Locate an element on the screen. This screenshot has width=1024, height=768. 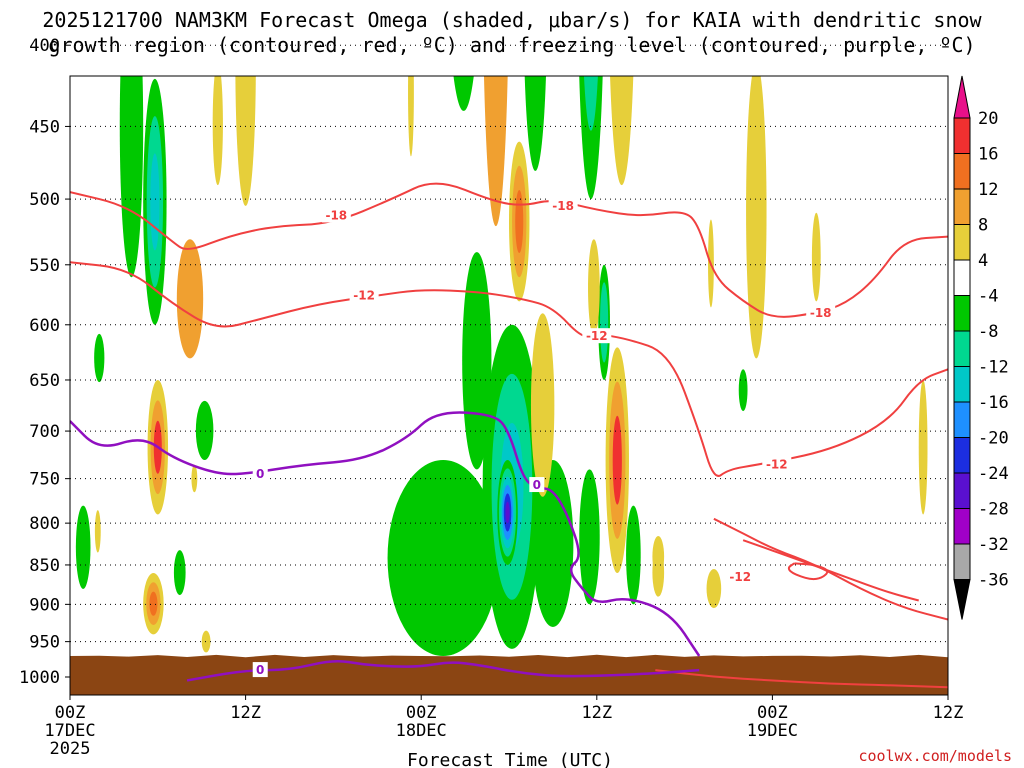
colorbar-label: -4 is located at coordinates (988, 297).